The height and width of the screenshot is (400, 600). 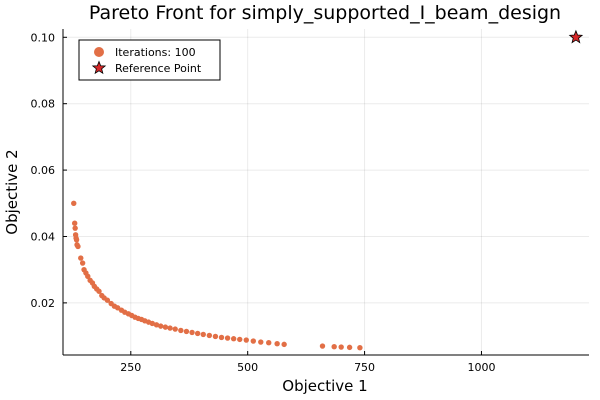 What do you see at coordinates (158, 68) in the screenshot?
I see `legend-label: Reference Point` at bounding box center [158, 68].